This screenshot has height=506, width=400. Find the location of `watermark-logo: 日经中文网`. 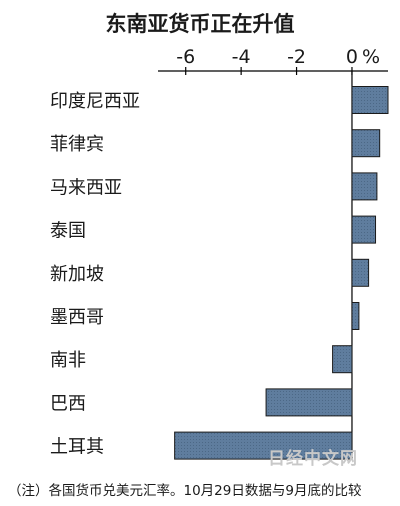

watermark-logo: 日经中文网 is located at coordinates (313, 459).